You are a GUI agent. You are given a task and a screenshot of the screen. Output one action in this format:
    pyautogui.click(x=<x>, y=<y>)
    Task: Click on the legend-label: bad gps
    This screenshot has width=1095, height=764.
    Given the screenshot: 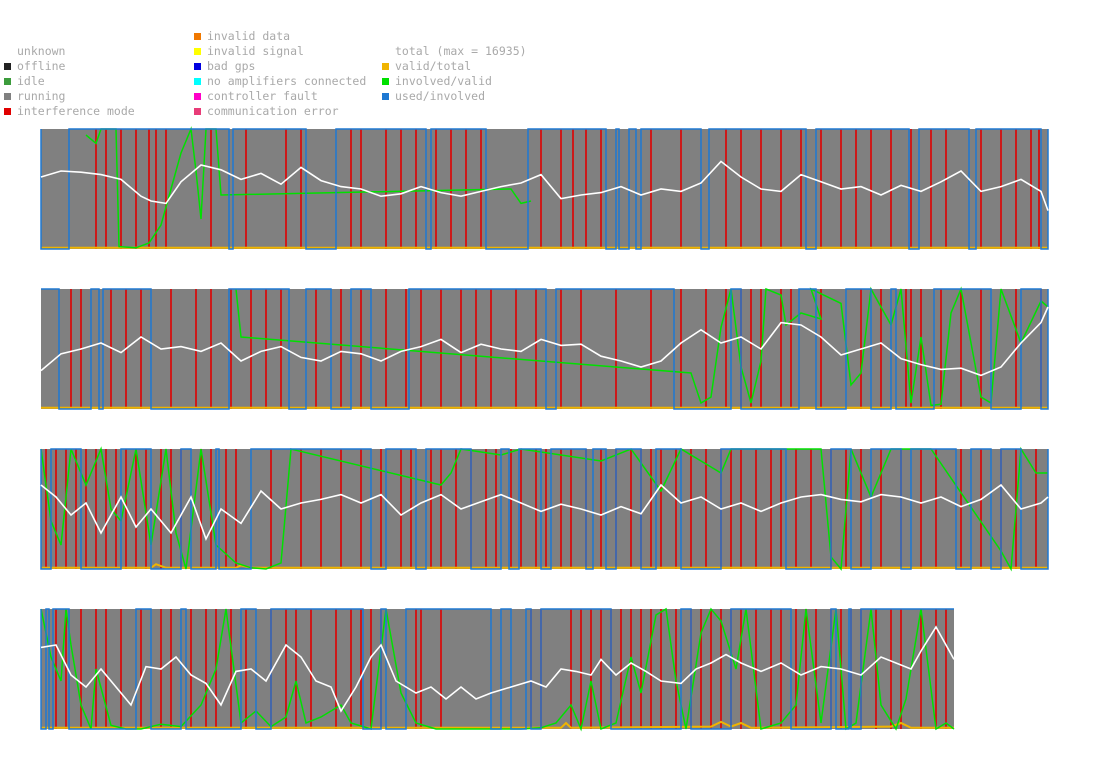 What is the action you would take?
    pyautogui.click(x=231, y=66)
    